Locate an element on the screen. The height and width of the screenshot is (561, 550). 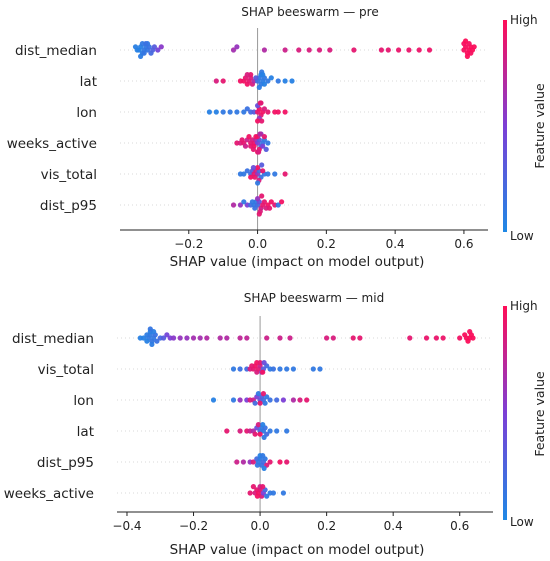
chart-title: SHAP beeswarm — mid is located at coordinates (314, 298).